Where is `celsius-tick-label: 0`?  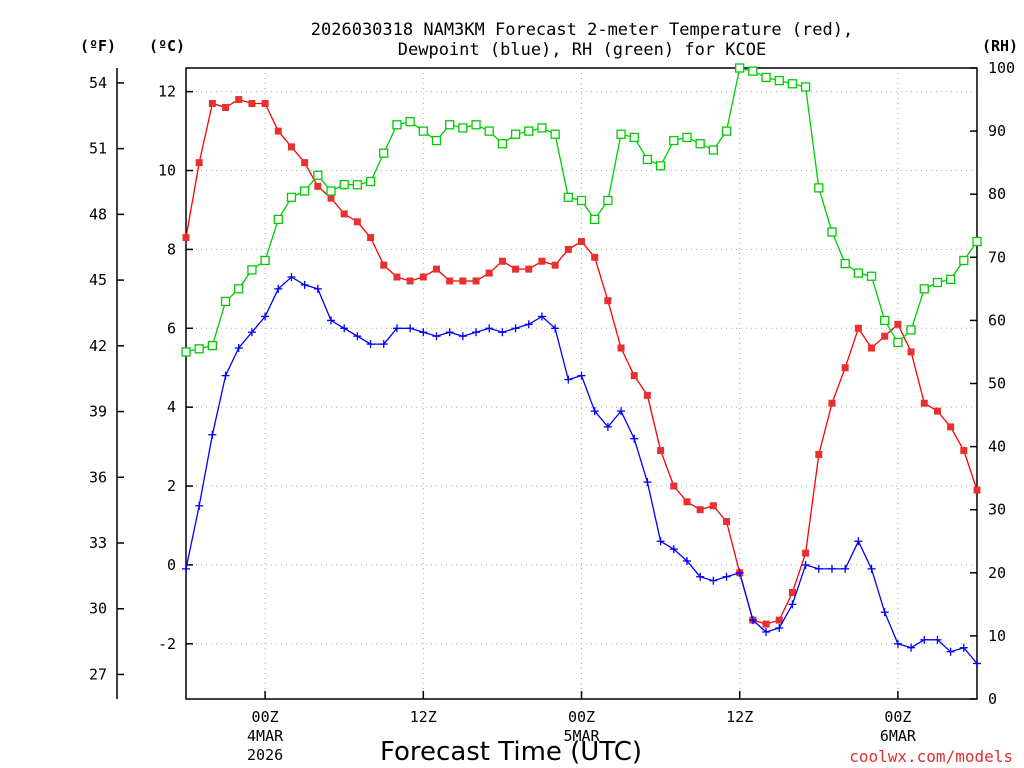
celsius-tick-label: 0 is located at coordinates (171, 565).